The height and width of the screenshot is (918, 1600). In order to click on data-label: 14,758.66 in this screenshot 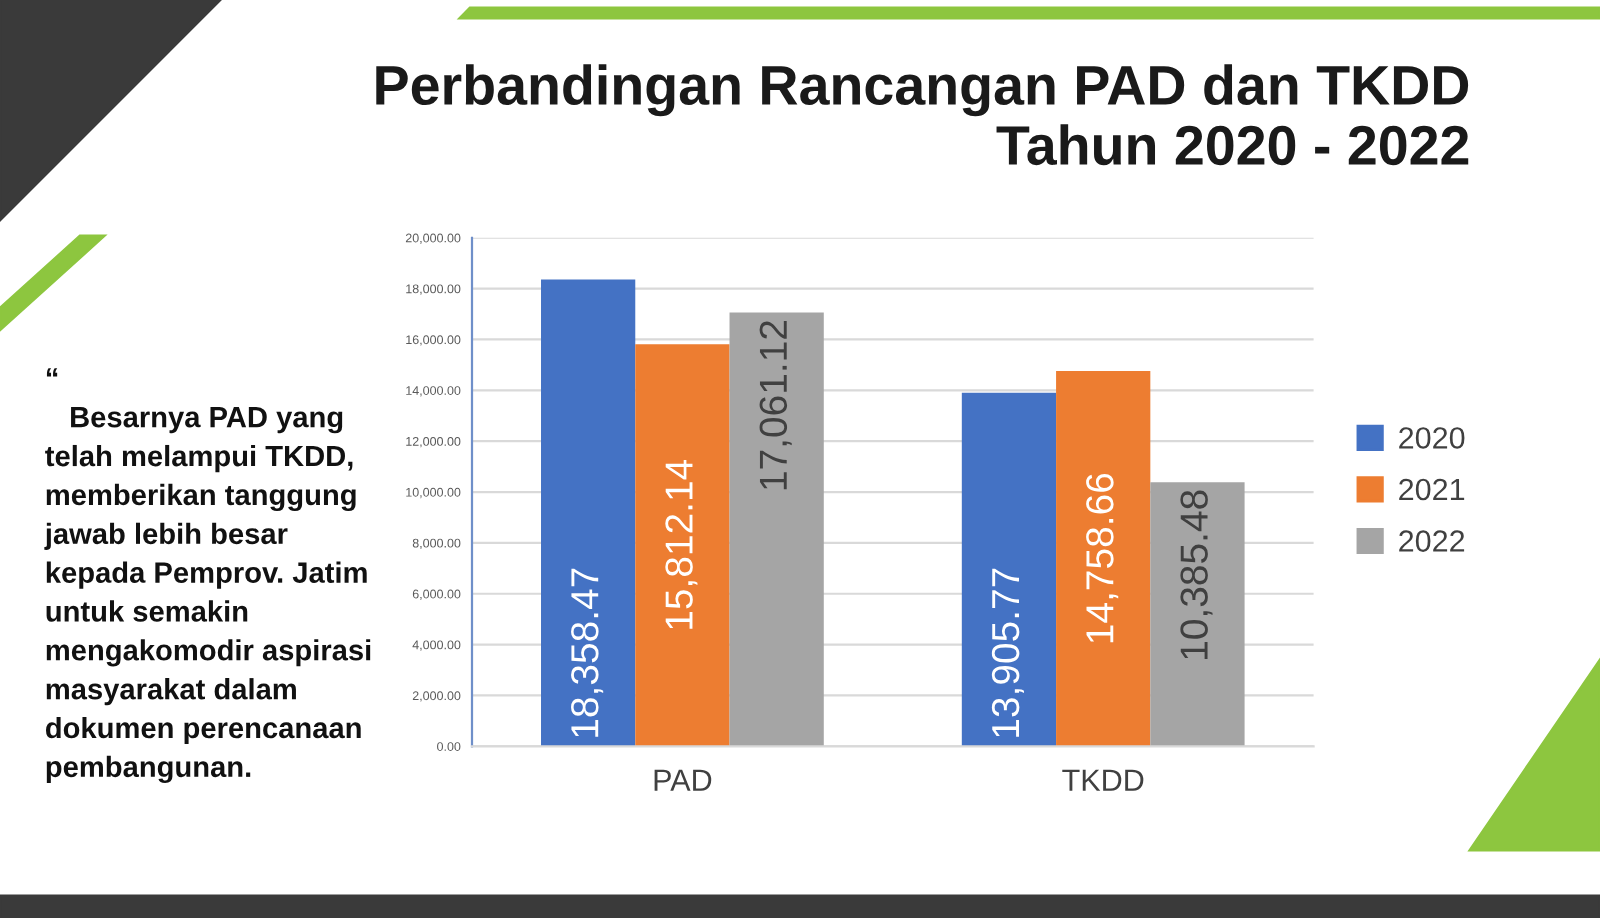, I will do `click(1102, 558)`.